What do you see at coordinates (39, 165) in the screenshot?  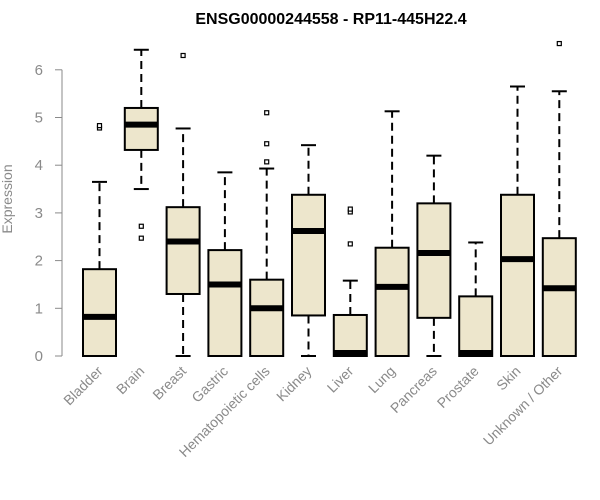 I see `y-tick-label: 4` at bounding box center [39, 165].